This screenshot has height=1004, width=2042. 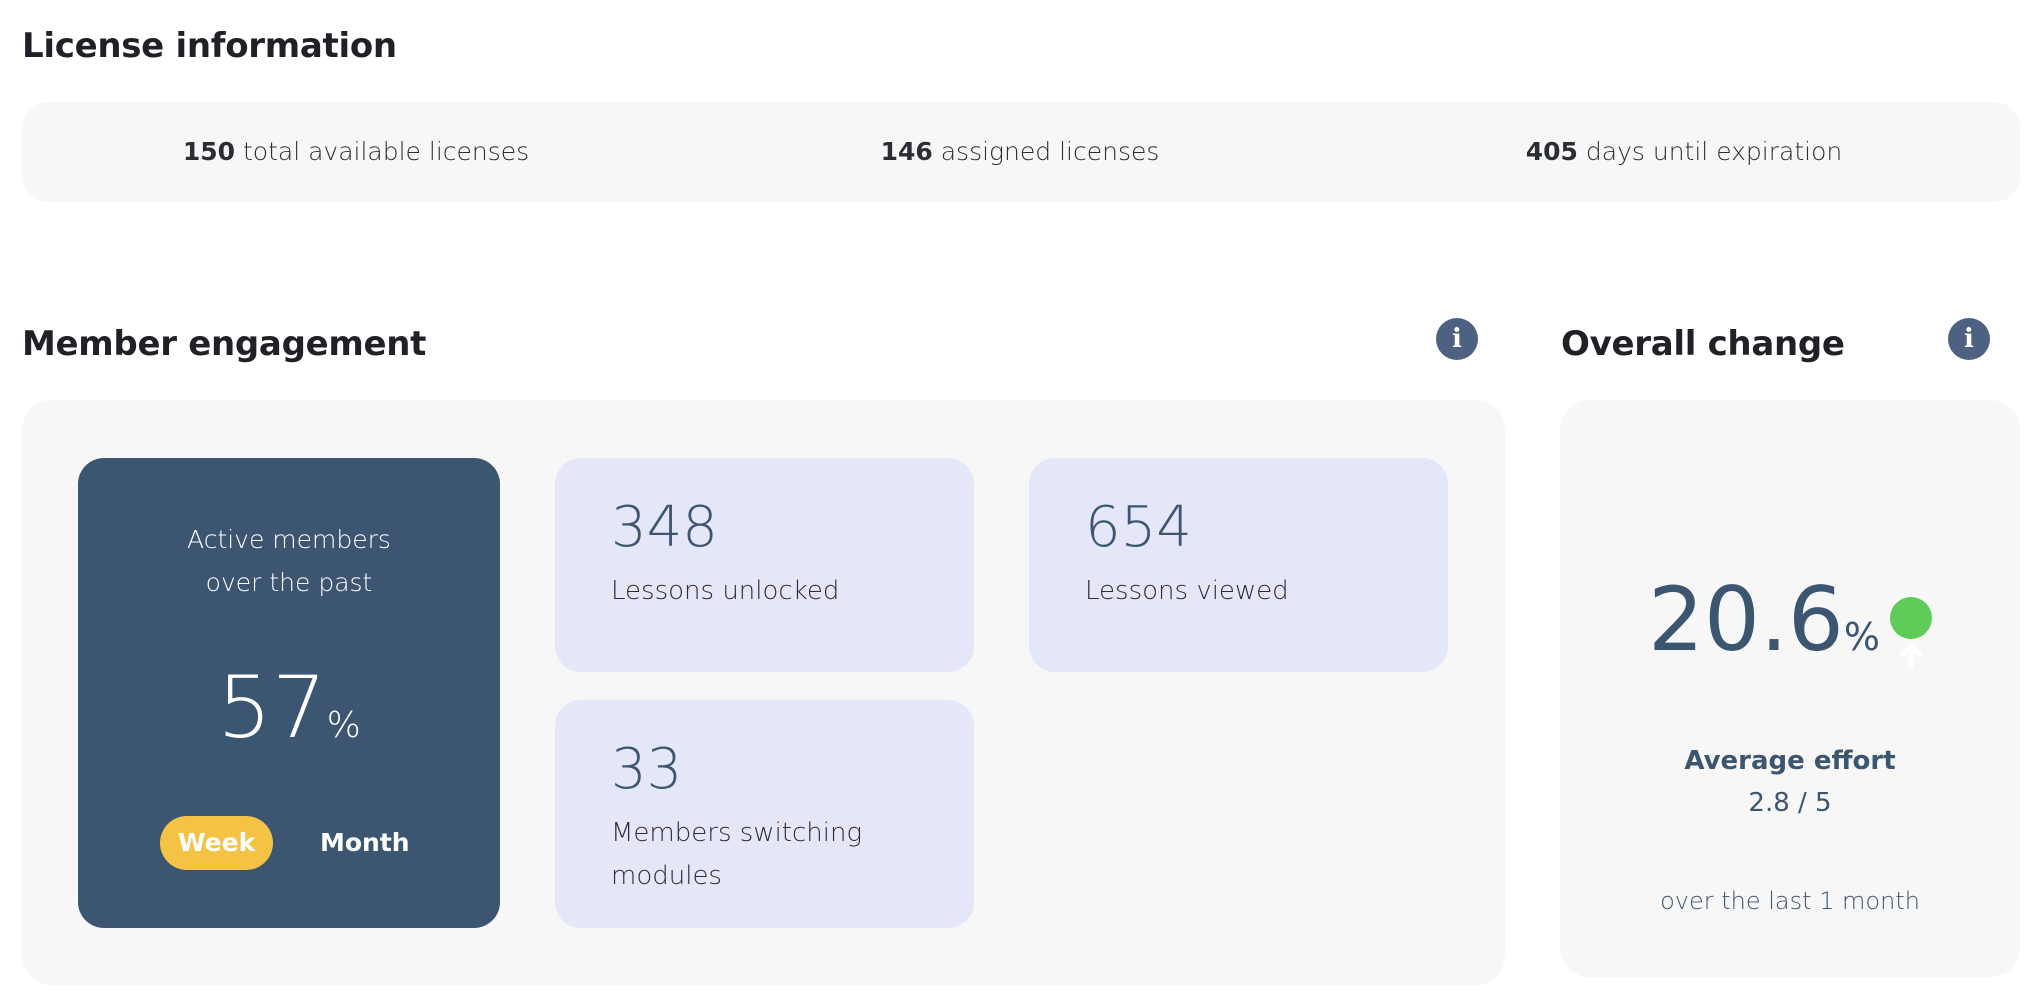 What do you see at coordinates (1138, 527) in the screenshot?
I see `lessons-viewed-value: 654` at bounding box center [1138, 527].